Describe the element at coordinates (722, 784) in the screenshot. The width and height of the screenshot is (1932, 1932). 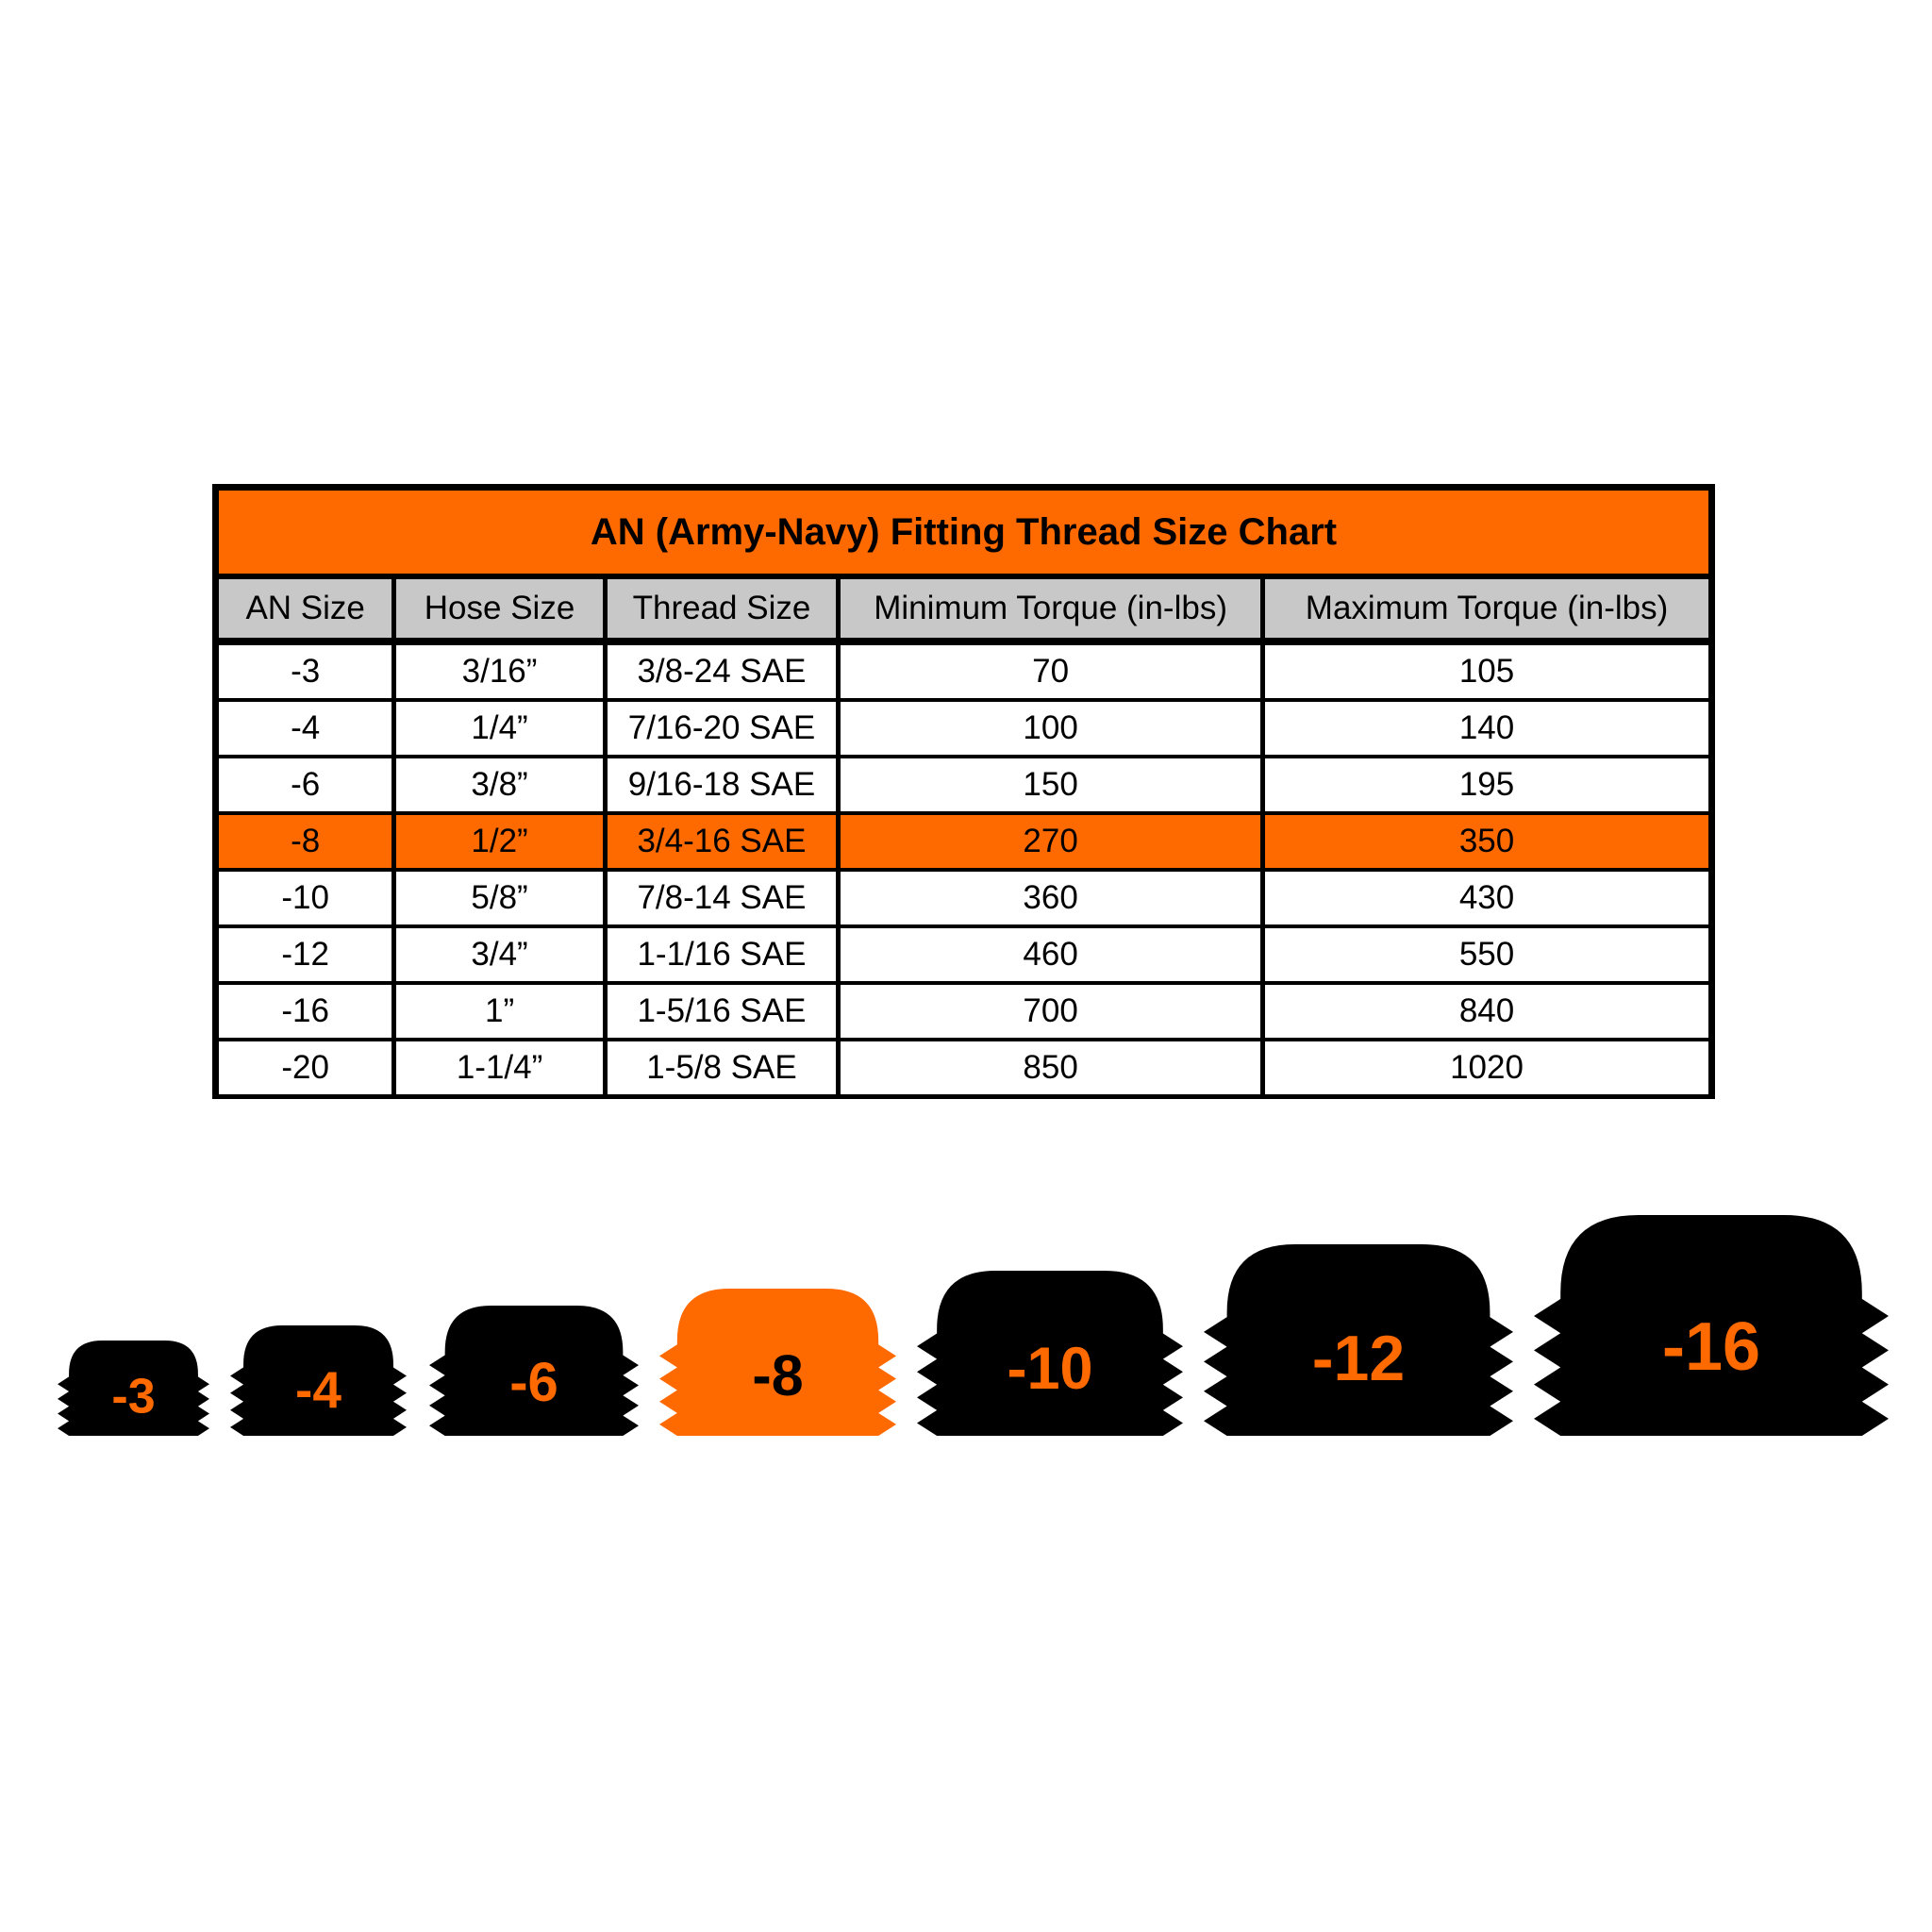
I see `table-cell: 9/16-18 SAE` at that location.